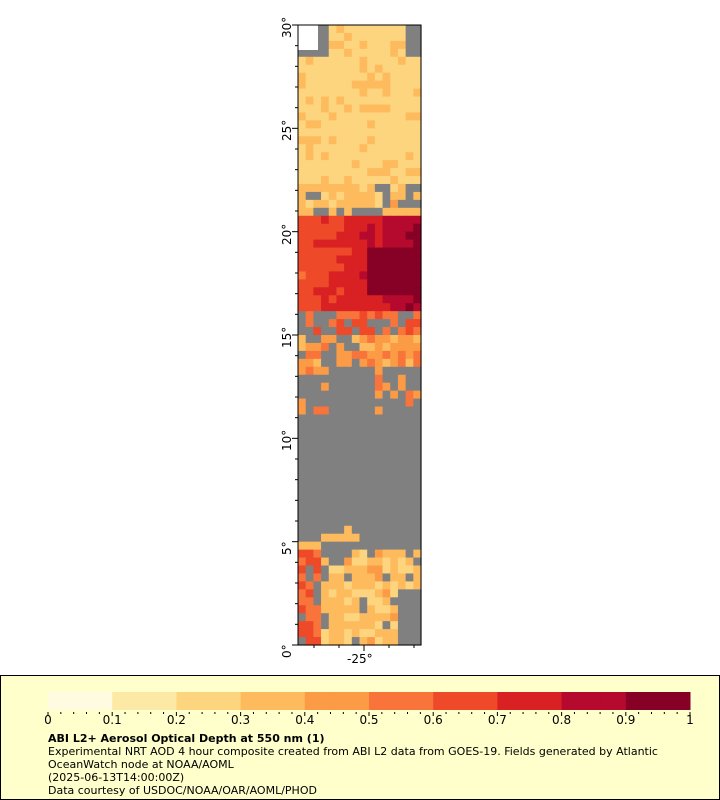 The width and height of the screenshot is (720, 800). Describe the element at coordinates (241, 720) in the screenshot. I see `colorbar-tick-label: 0.3` at that location.